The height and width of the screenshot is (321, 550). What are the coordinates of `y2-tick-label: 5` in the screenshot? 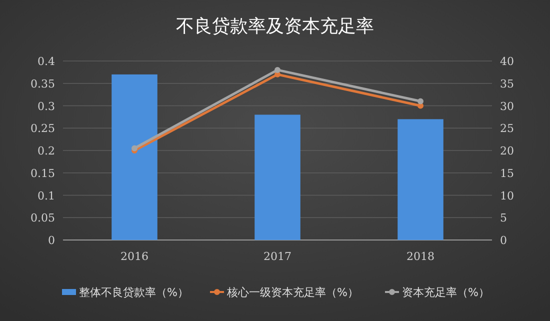 It's located at (503, 218).